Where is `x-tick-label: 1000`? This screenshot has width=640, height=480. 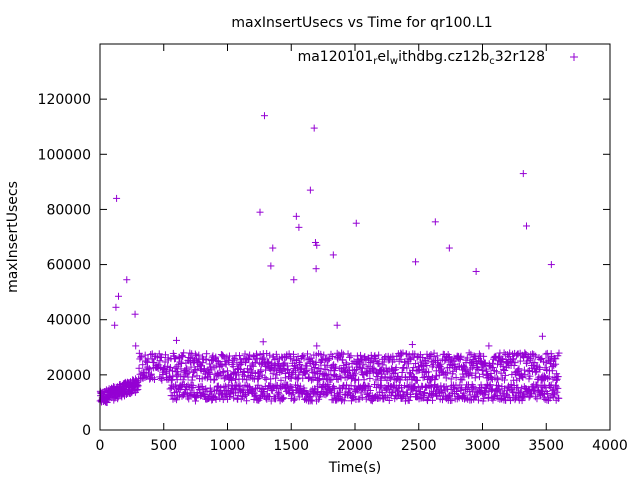
x-tick-label: 1000 is located at coordinates (228, 446).